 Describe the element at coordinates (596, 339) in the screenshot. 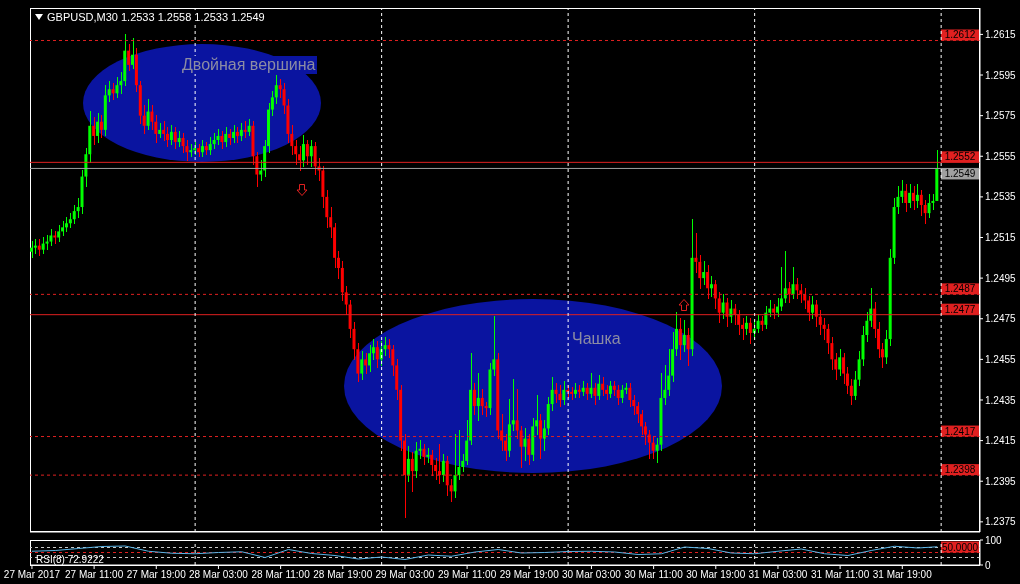

I see `annotation: Чашка` at that location.